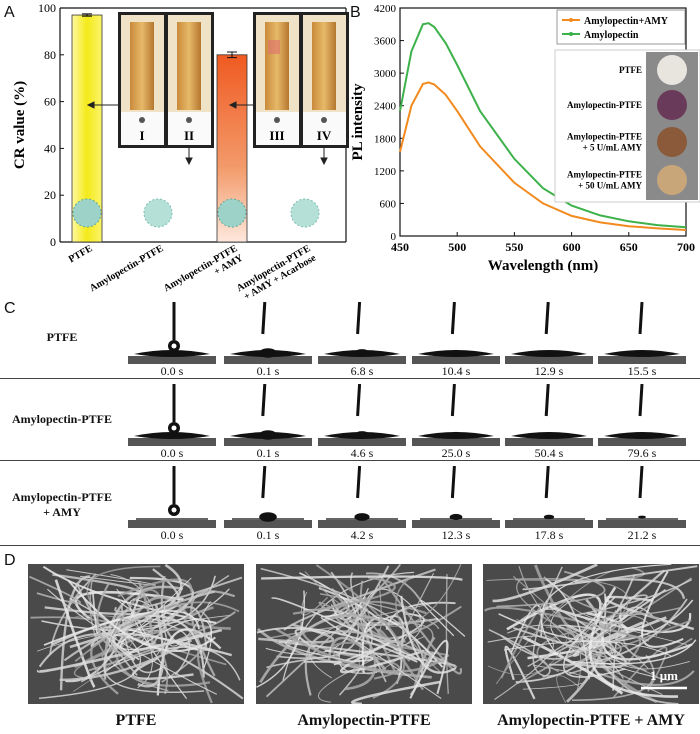 This screenshot has width=700, height=734. I want to click on category-label-group: Amylopectin-PTFE, so click(127, 268).